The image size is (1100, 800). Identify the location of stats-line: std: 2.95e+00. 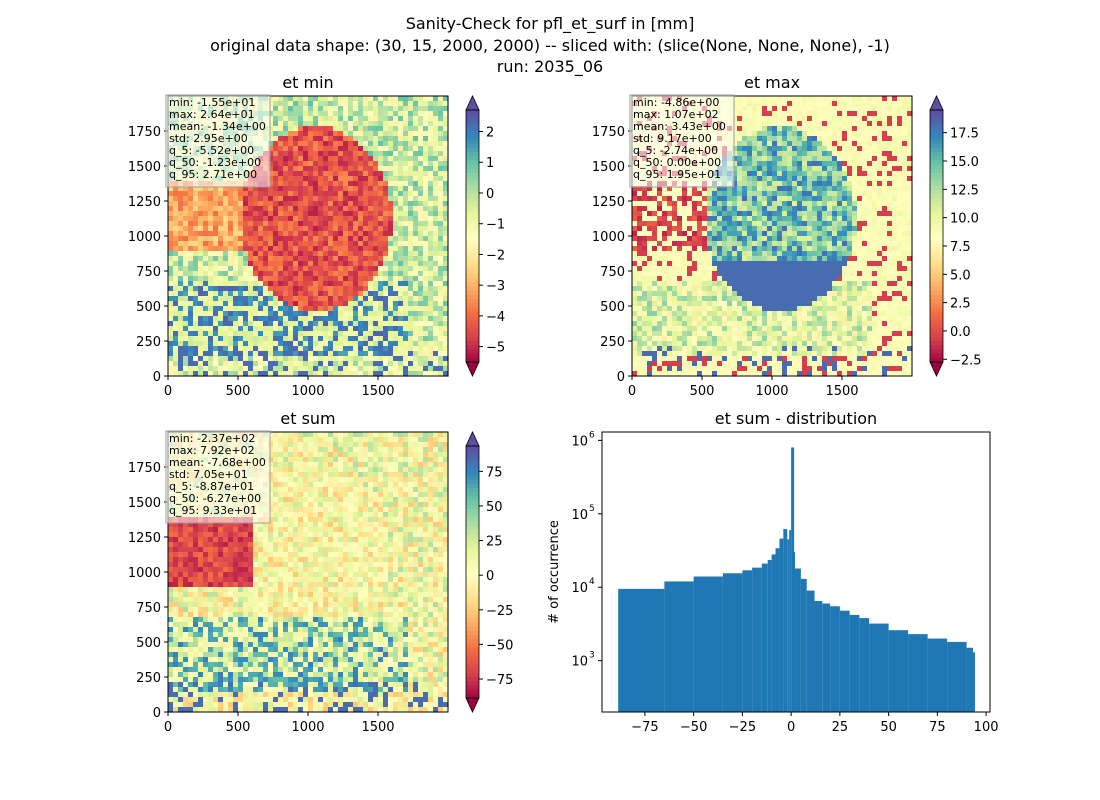
(208, 138).